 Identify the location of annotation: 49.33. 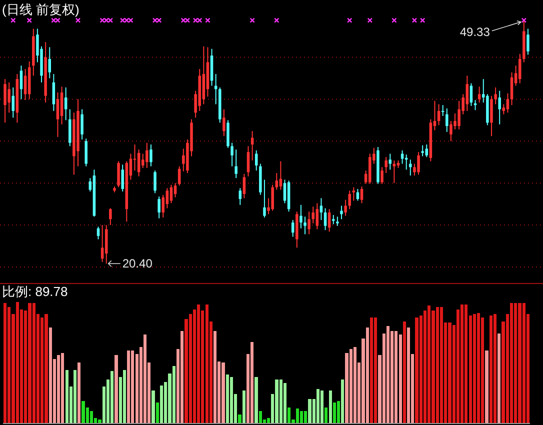
(491, 29).